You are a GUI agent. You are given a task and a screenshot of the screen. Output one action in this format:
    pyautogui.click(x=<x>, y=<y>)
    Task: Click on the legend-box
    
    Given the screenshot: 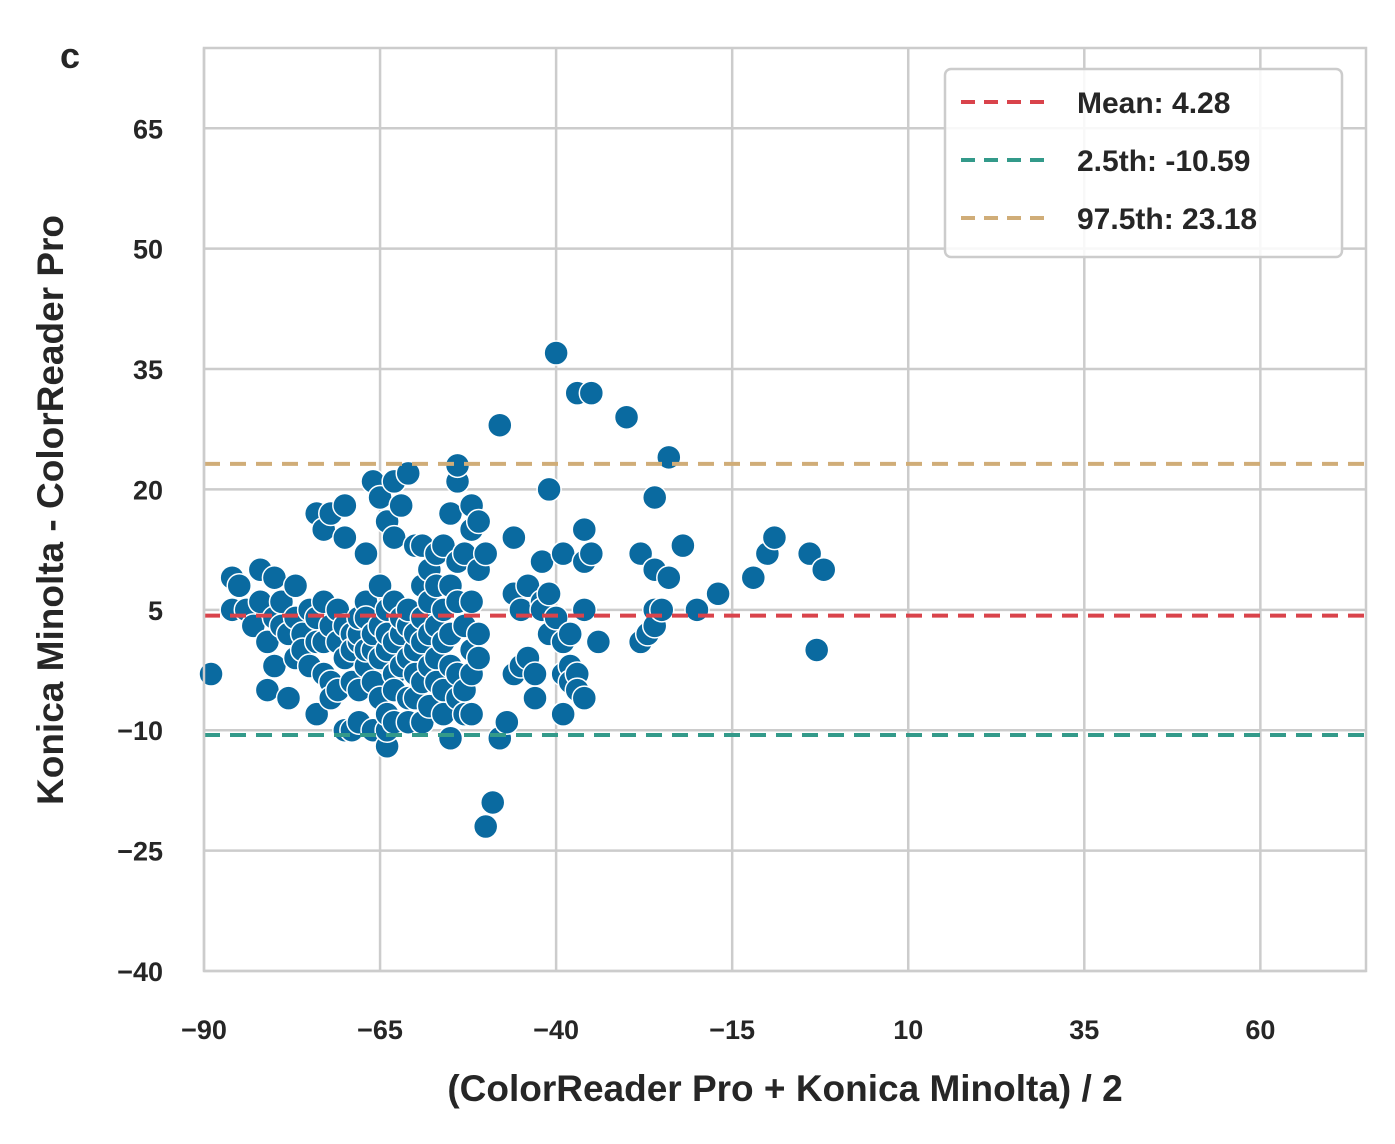 What is the action you would take?
    pyautogui.click(x=1143, y=163)
    